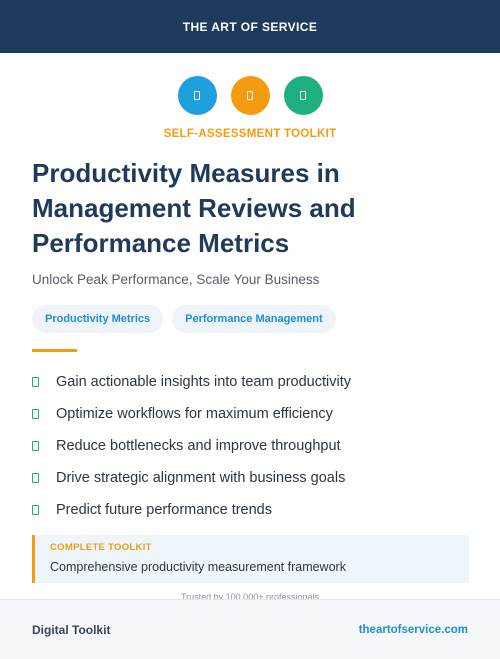 This screenshot has width=500, height=659. I want to click on website-link: theartofservice.com, so click(413, 629).